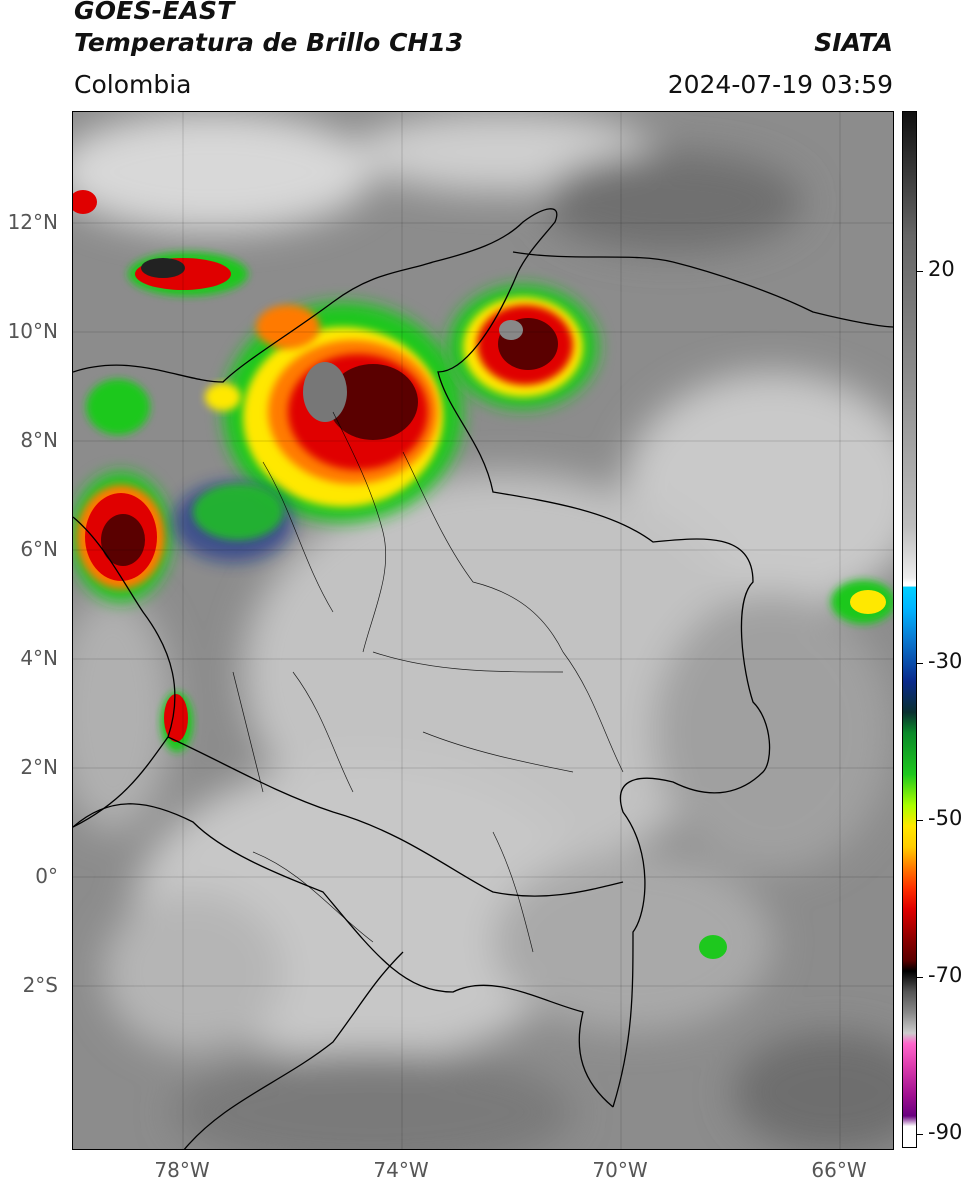 Image resolution: width=966 pixels, height=1190 pixels. I want to click on brand-label: SIATA, so click(853, 42).